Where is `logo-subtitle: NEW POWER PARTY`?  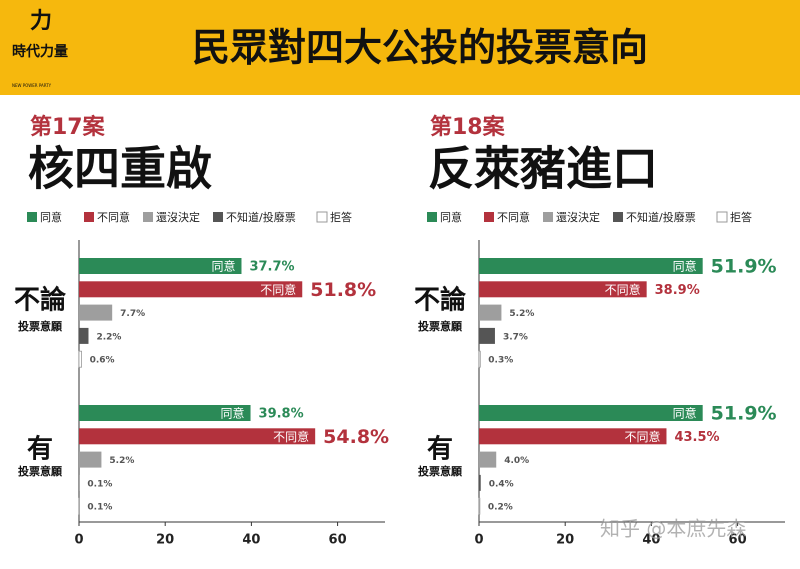 logo-subtitle: NEW POWER PARTY is located at coordinates (32, 85).